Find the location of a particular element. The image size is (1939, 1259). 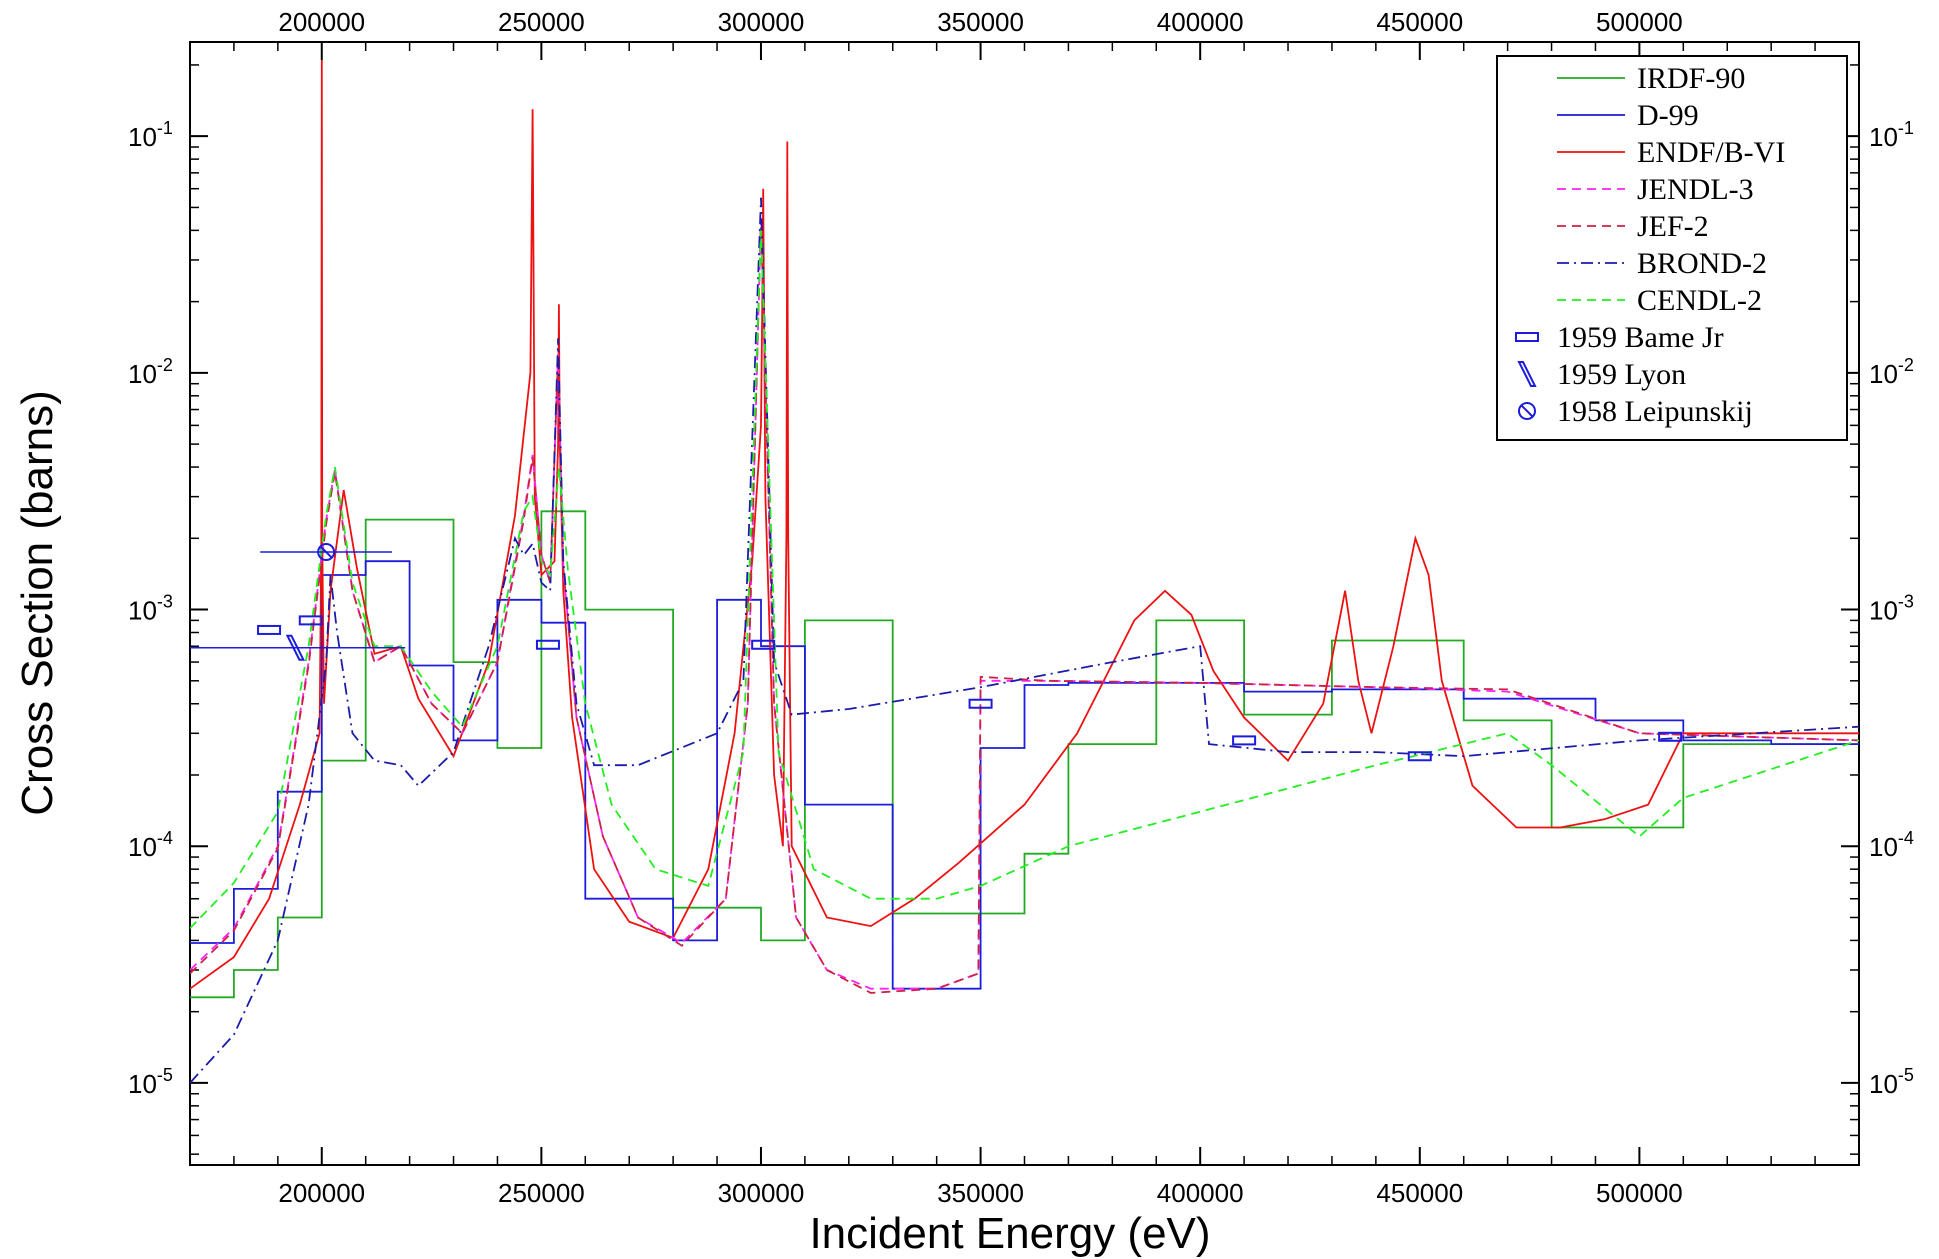

x-tick-label-bottom: 450000 is located at coordinates (1419, 1193).